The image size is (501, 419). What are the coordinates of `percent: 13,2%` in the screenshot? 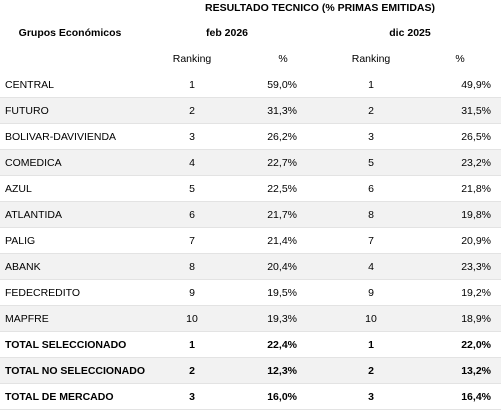 It's located at (476, 371).